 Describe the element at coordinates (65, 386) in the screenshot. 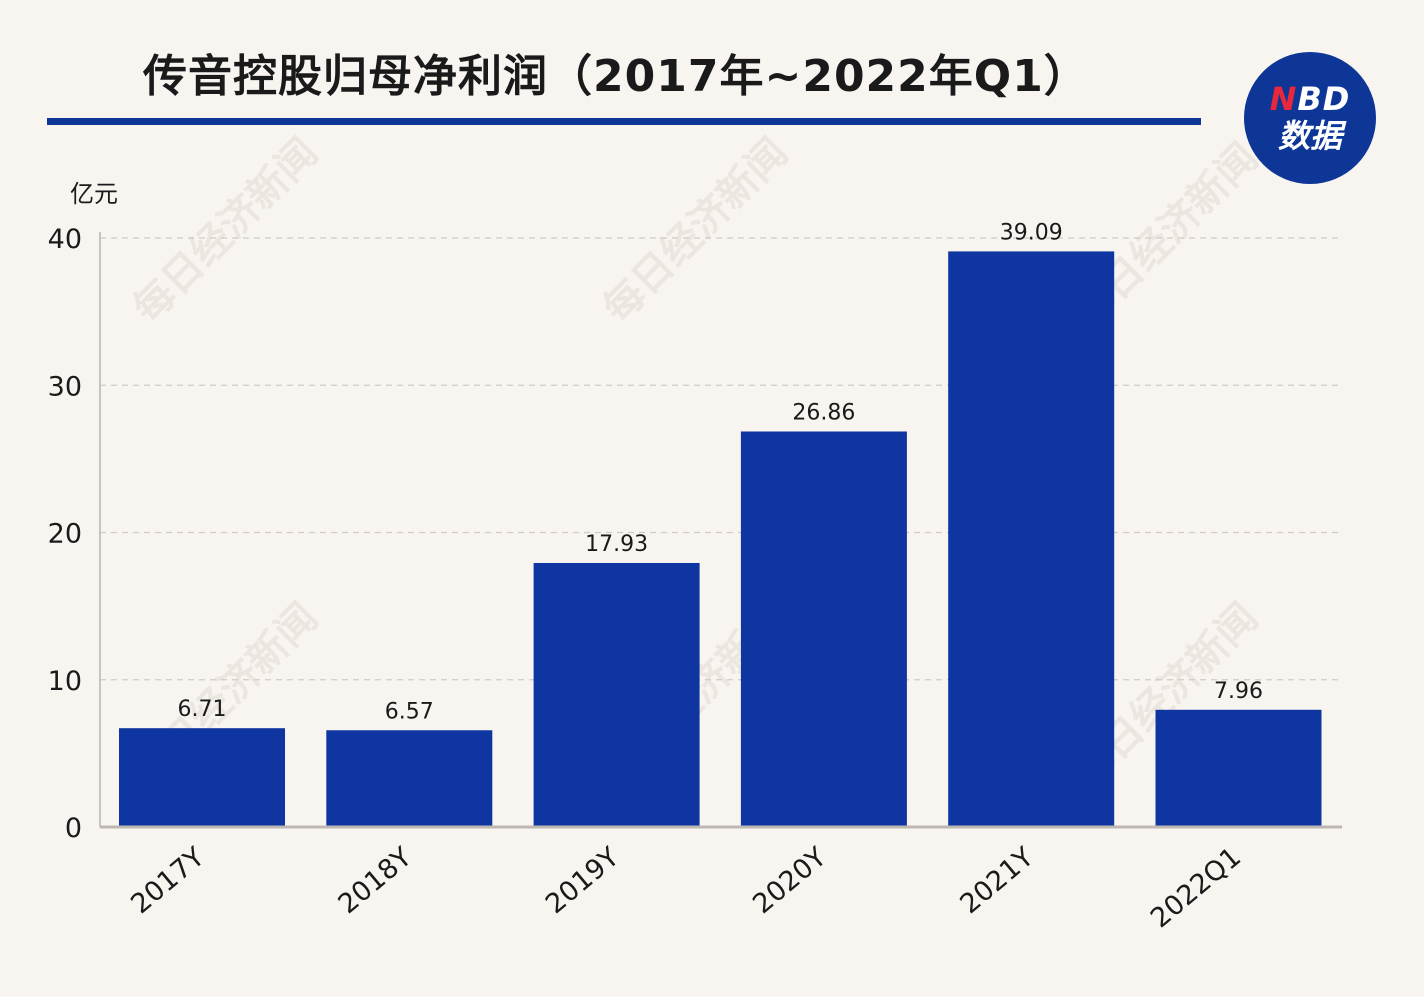

I see `y-tick-label: 30` at that location.